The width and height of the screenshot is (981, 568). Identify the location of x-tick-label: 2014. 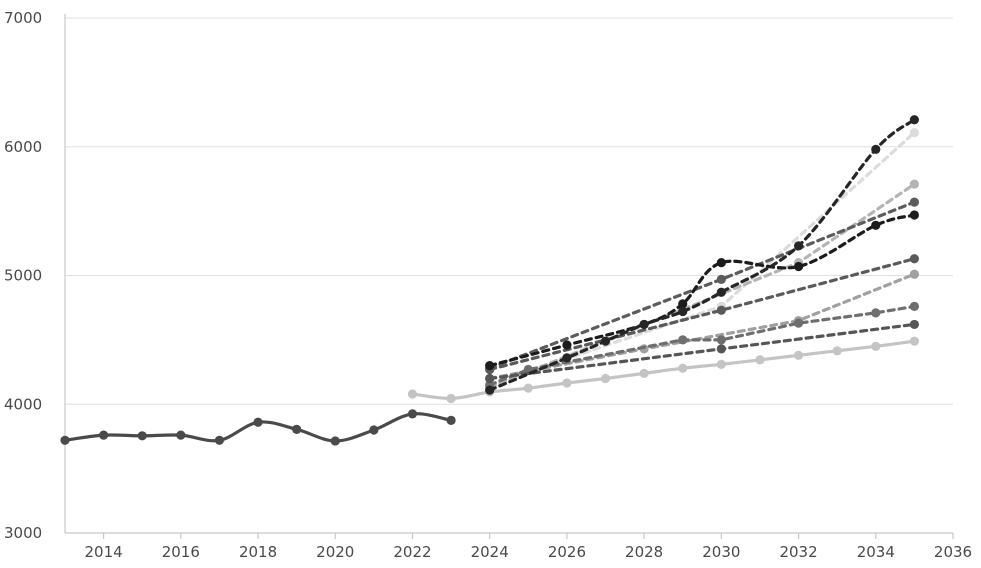
(104, 552).